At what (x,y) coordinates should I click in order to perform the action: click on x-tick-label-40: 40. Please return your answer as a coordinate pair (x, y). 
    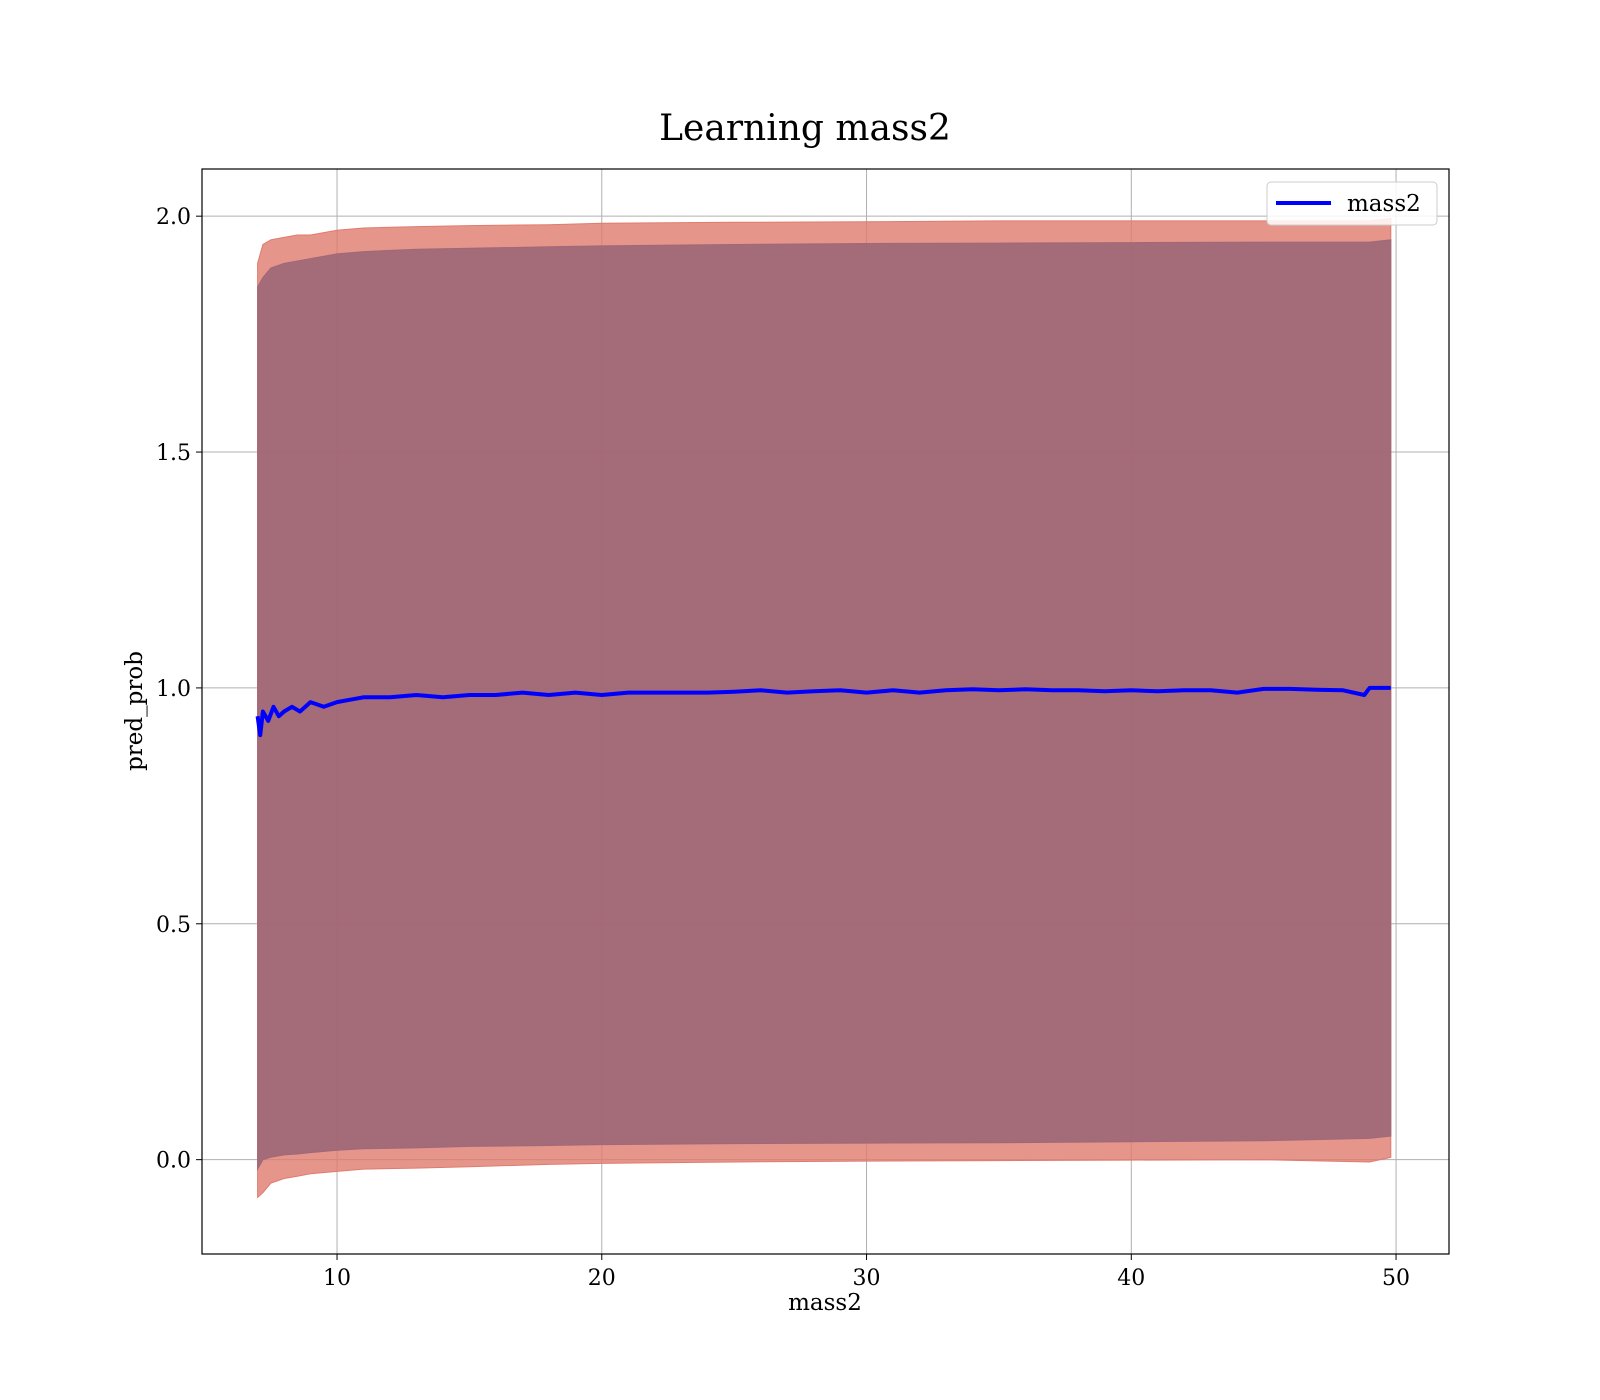
    Looking at the image, I should click on (1131, 1278).